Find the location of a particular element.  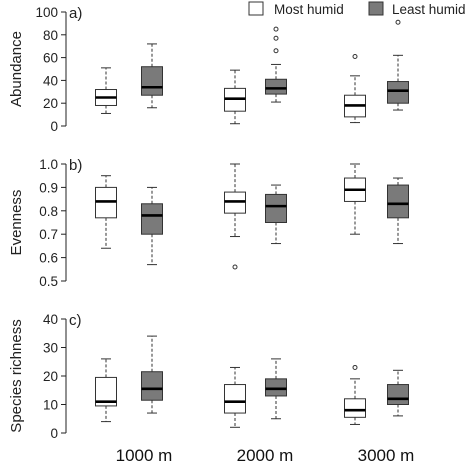

y-axis-label: Species richness is located at coordinates (16, 375).